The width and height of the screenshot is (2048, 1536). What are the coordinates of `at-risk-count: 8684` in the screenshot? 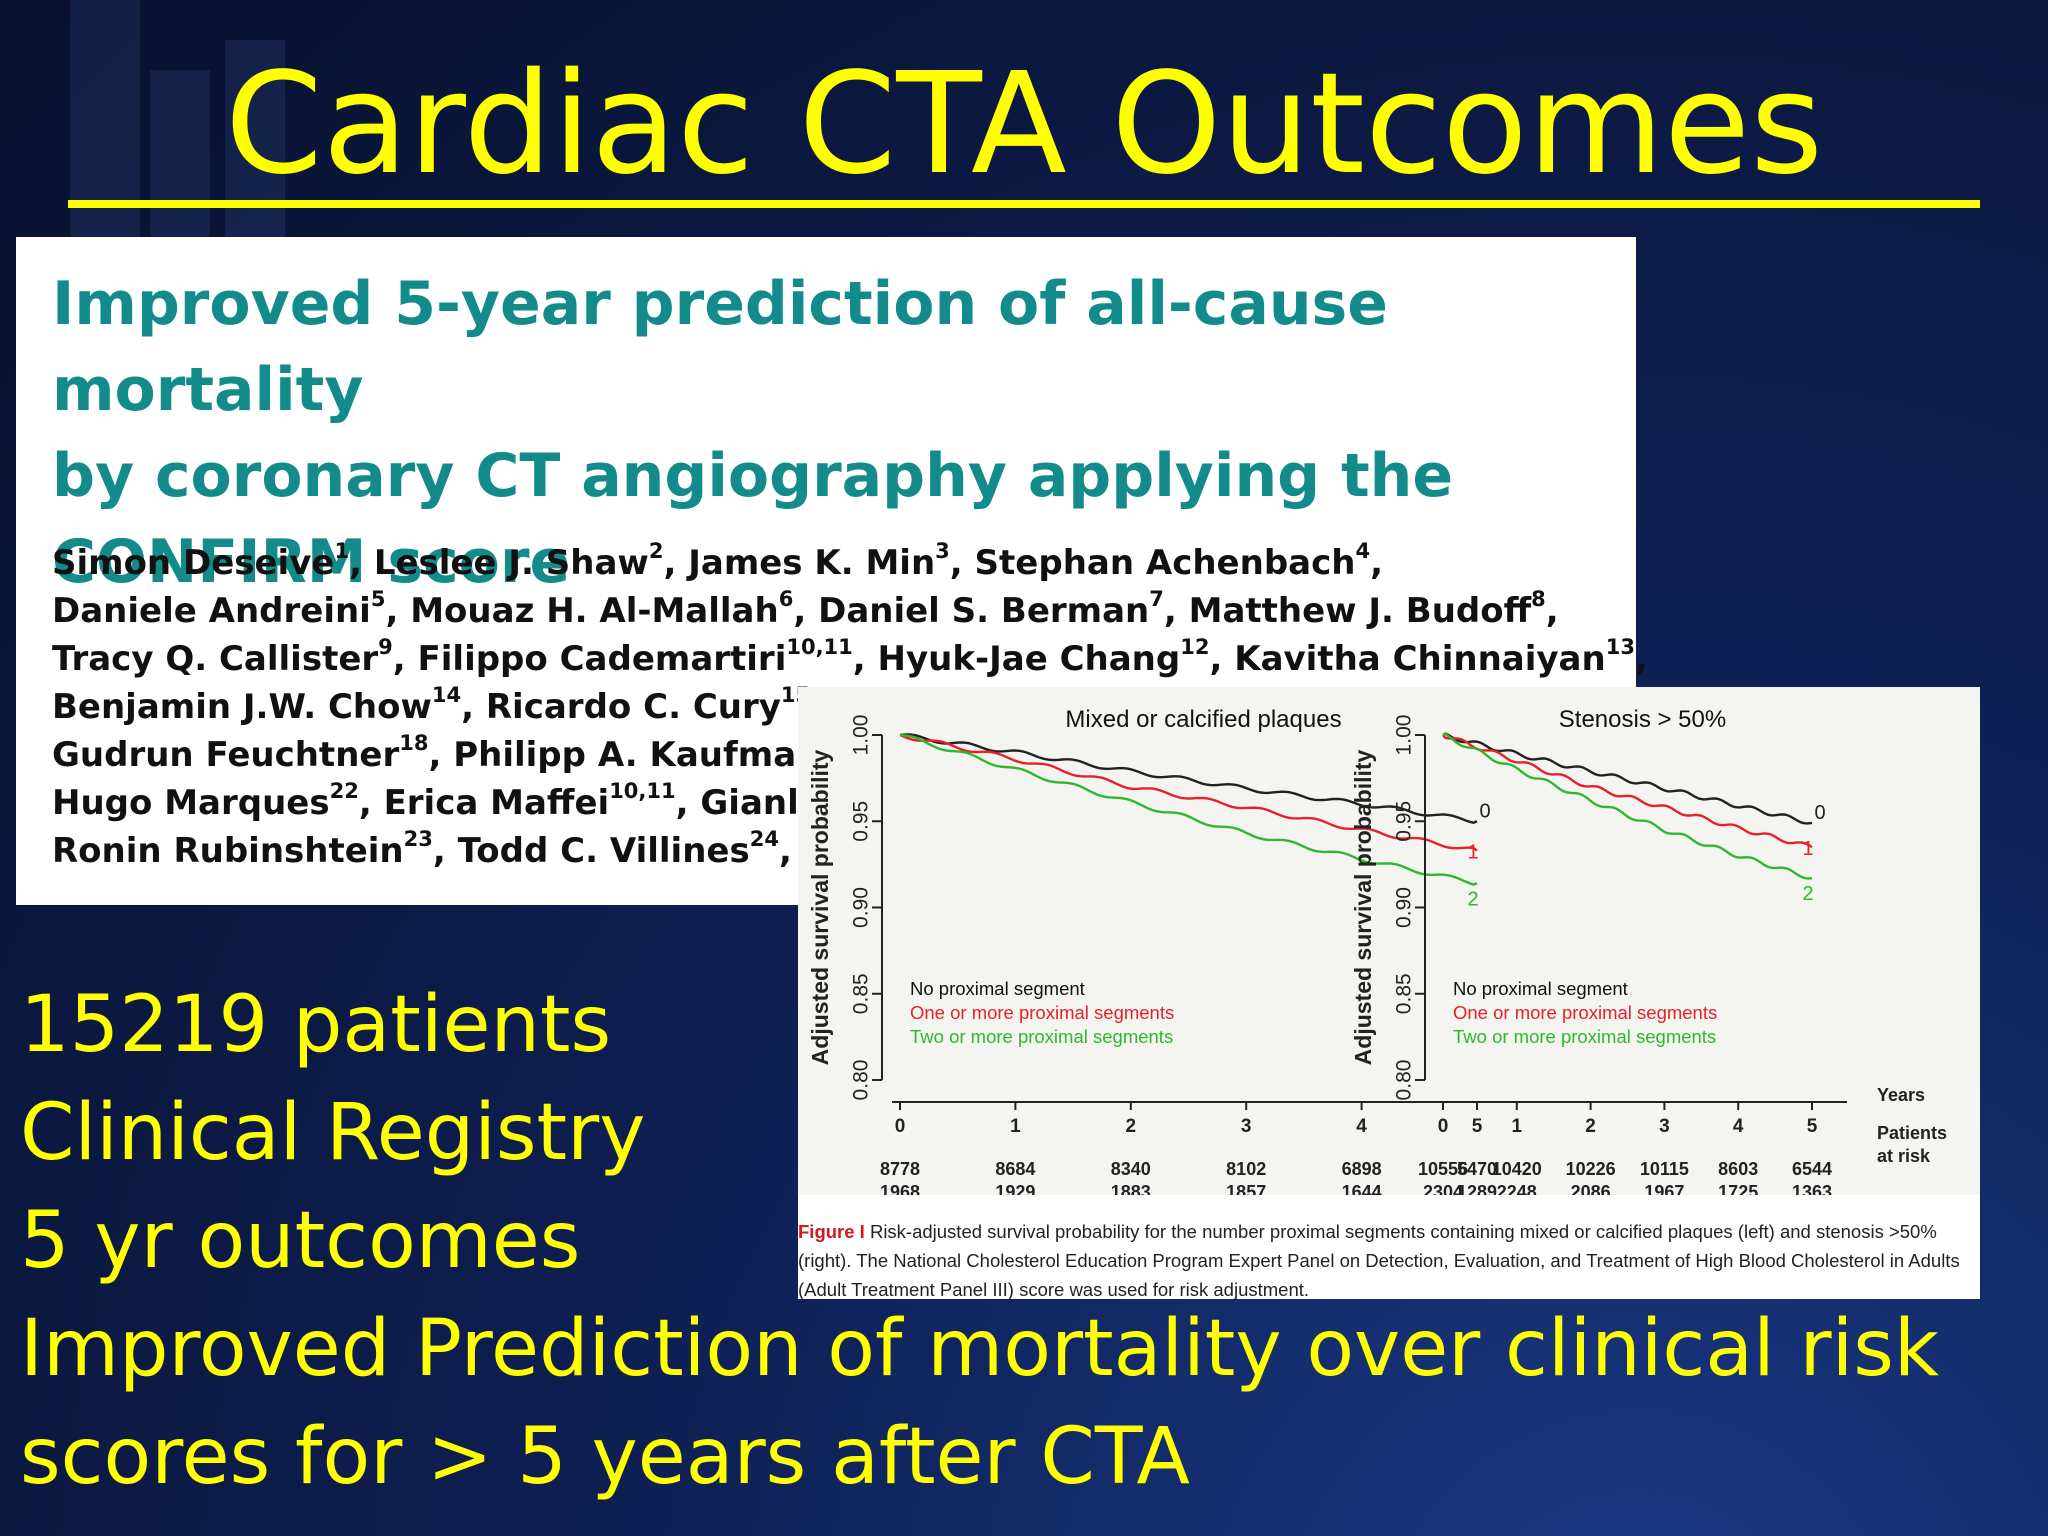 It's located at (1015, 1169).